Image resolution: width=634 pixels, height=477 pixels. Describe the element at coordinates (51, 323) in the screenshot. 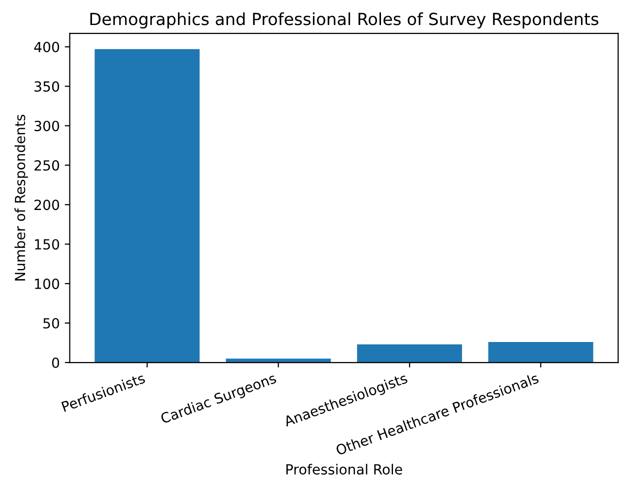

I see `y-tick-label: 50` at that location.